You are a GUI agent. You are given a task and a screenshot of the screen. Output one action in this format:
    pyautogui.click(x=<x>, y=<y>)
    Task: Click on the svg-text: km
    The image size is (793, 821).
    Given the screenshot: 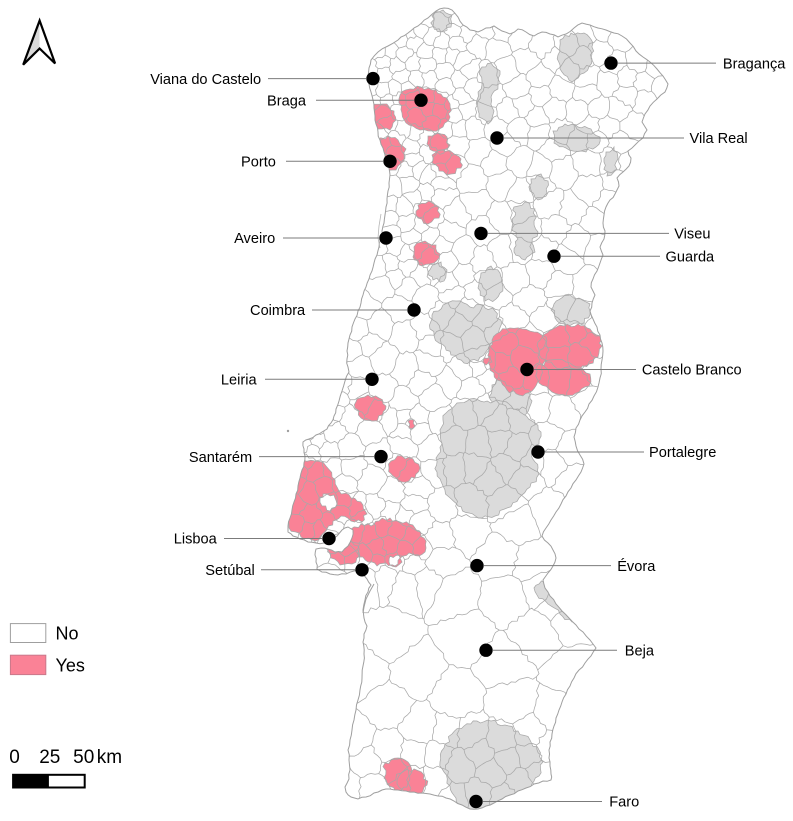 What is the action you would take?
    pyautogui.click(x=109, y=757)
    